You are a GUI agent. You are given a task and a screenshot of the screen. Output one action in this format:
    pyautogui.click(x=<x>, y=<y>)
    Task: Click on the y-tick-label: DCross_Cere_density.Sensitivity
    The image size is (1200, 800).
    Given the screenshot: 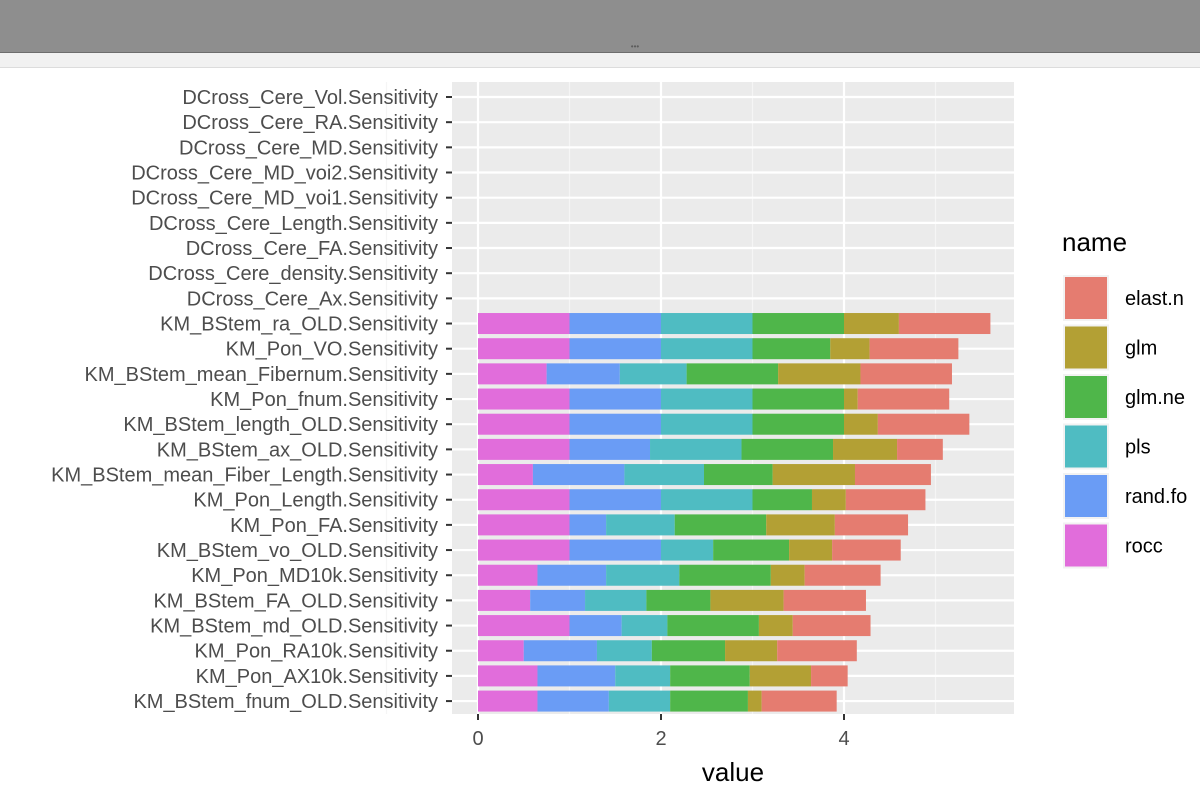 What is the action you would take?
    pyautogui.click(x=293, y=274)
    